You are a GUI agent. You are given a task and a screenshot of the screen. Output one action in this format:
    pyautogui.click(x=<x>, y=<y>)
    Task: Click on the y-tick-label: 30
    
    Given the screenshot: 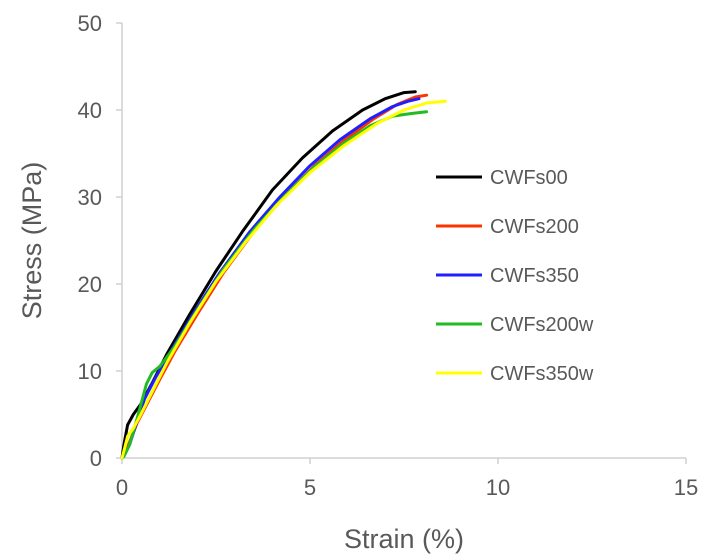 What is the action you would take?
    pyautogui.click(x=90, y=197)
    